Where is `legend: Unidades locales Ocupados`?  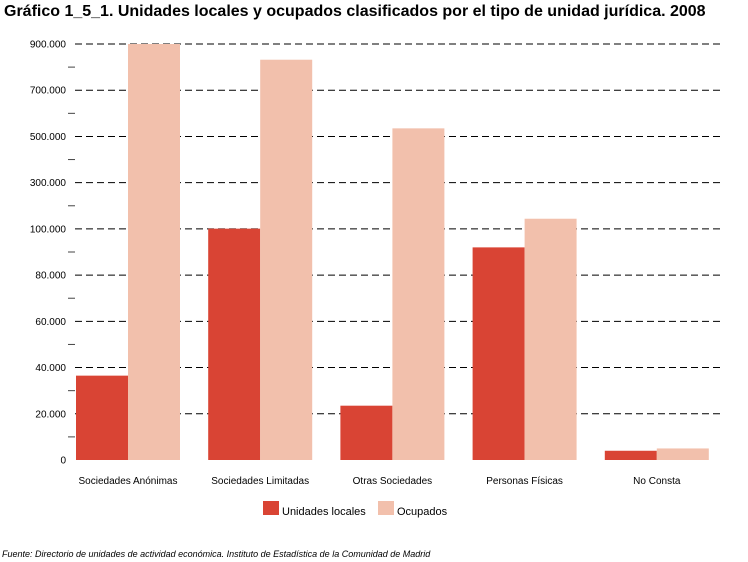 legend: Unidades locales Ocupados is located at coordinates (355, 509).